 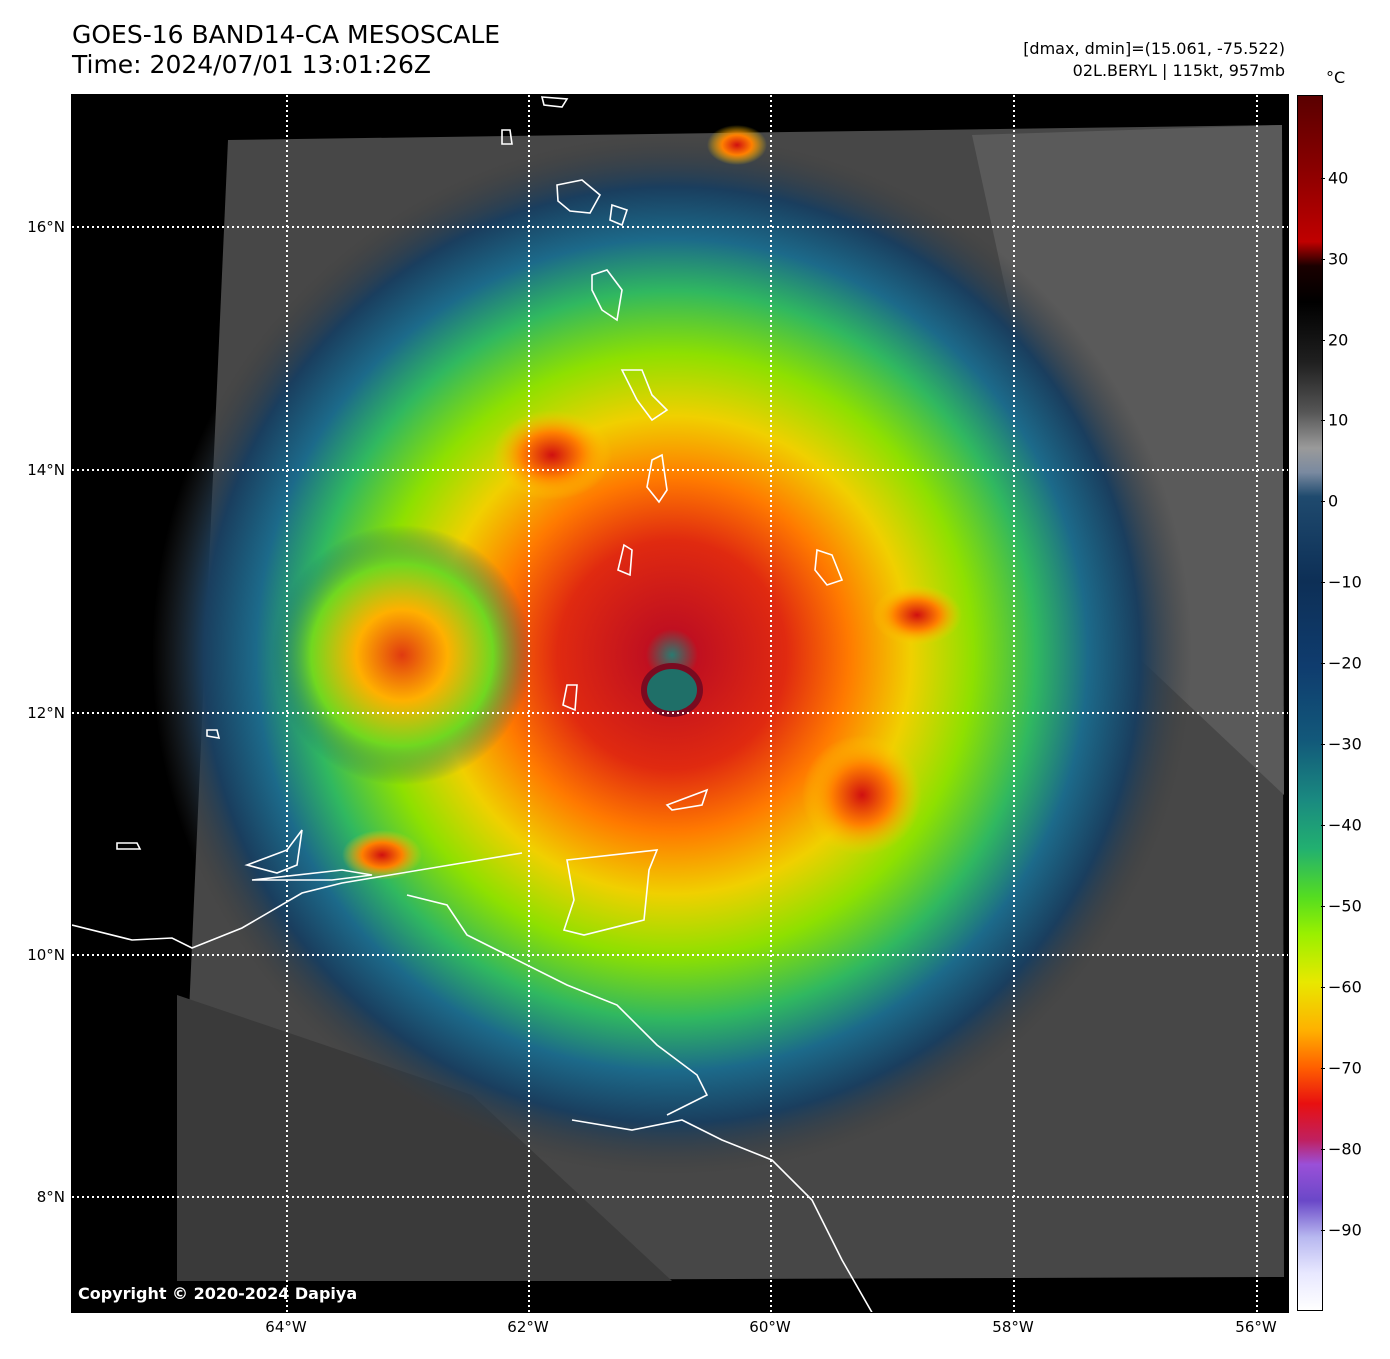 What do you see at coordinates (286, 34) in the screenshot?
I see `product-title: GOES-16 BAND14-CA MESOSCALE` at bounding box center [286, 34].